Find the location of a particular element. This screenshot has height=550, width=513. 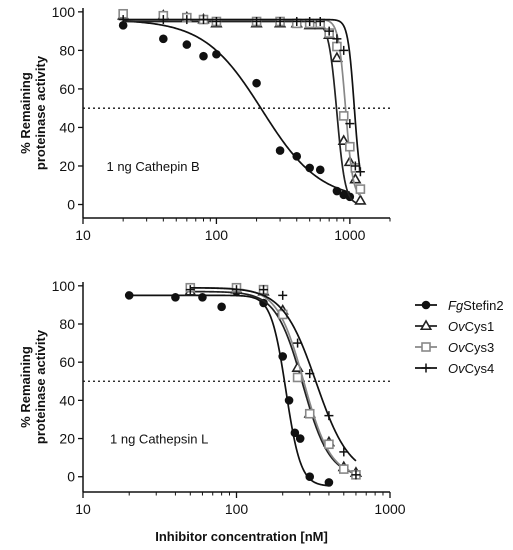

series-triangle is located at coordinates (273, 380).